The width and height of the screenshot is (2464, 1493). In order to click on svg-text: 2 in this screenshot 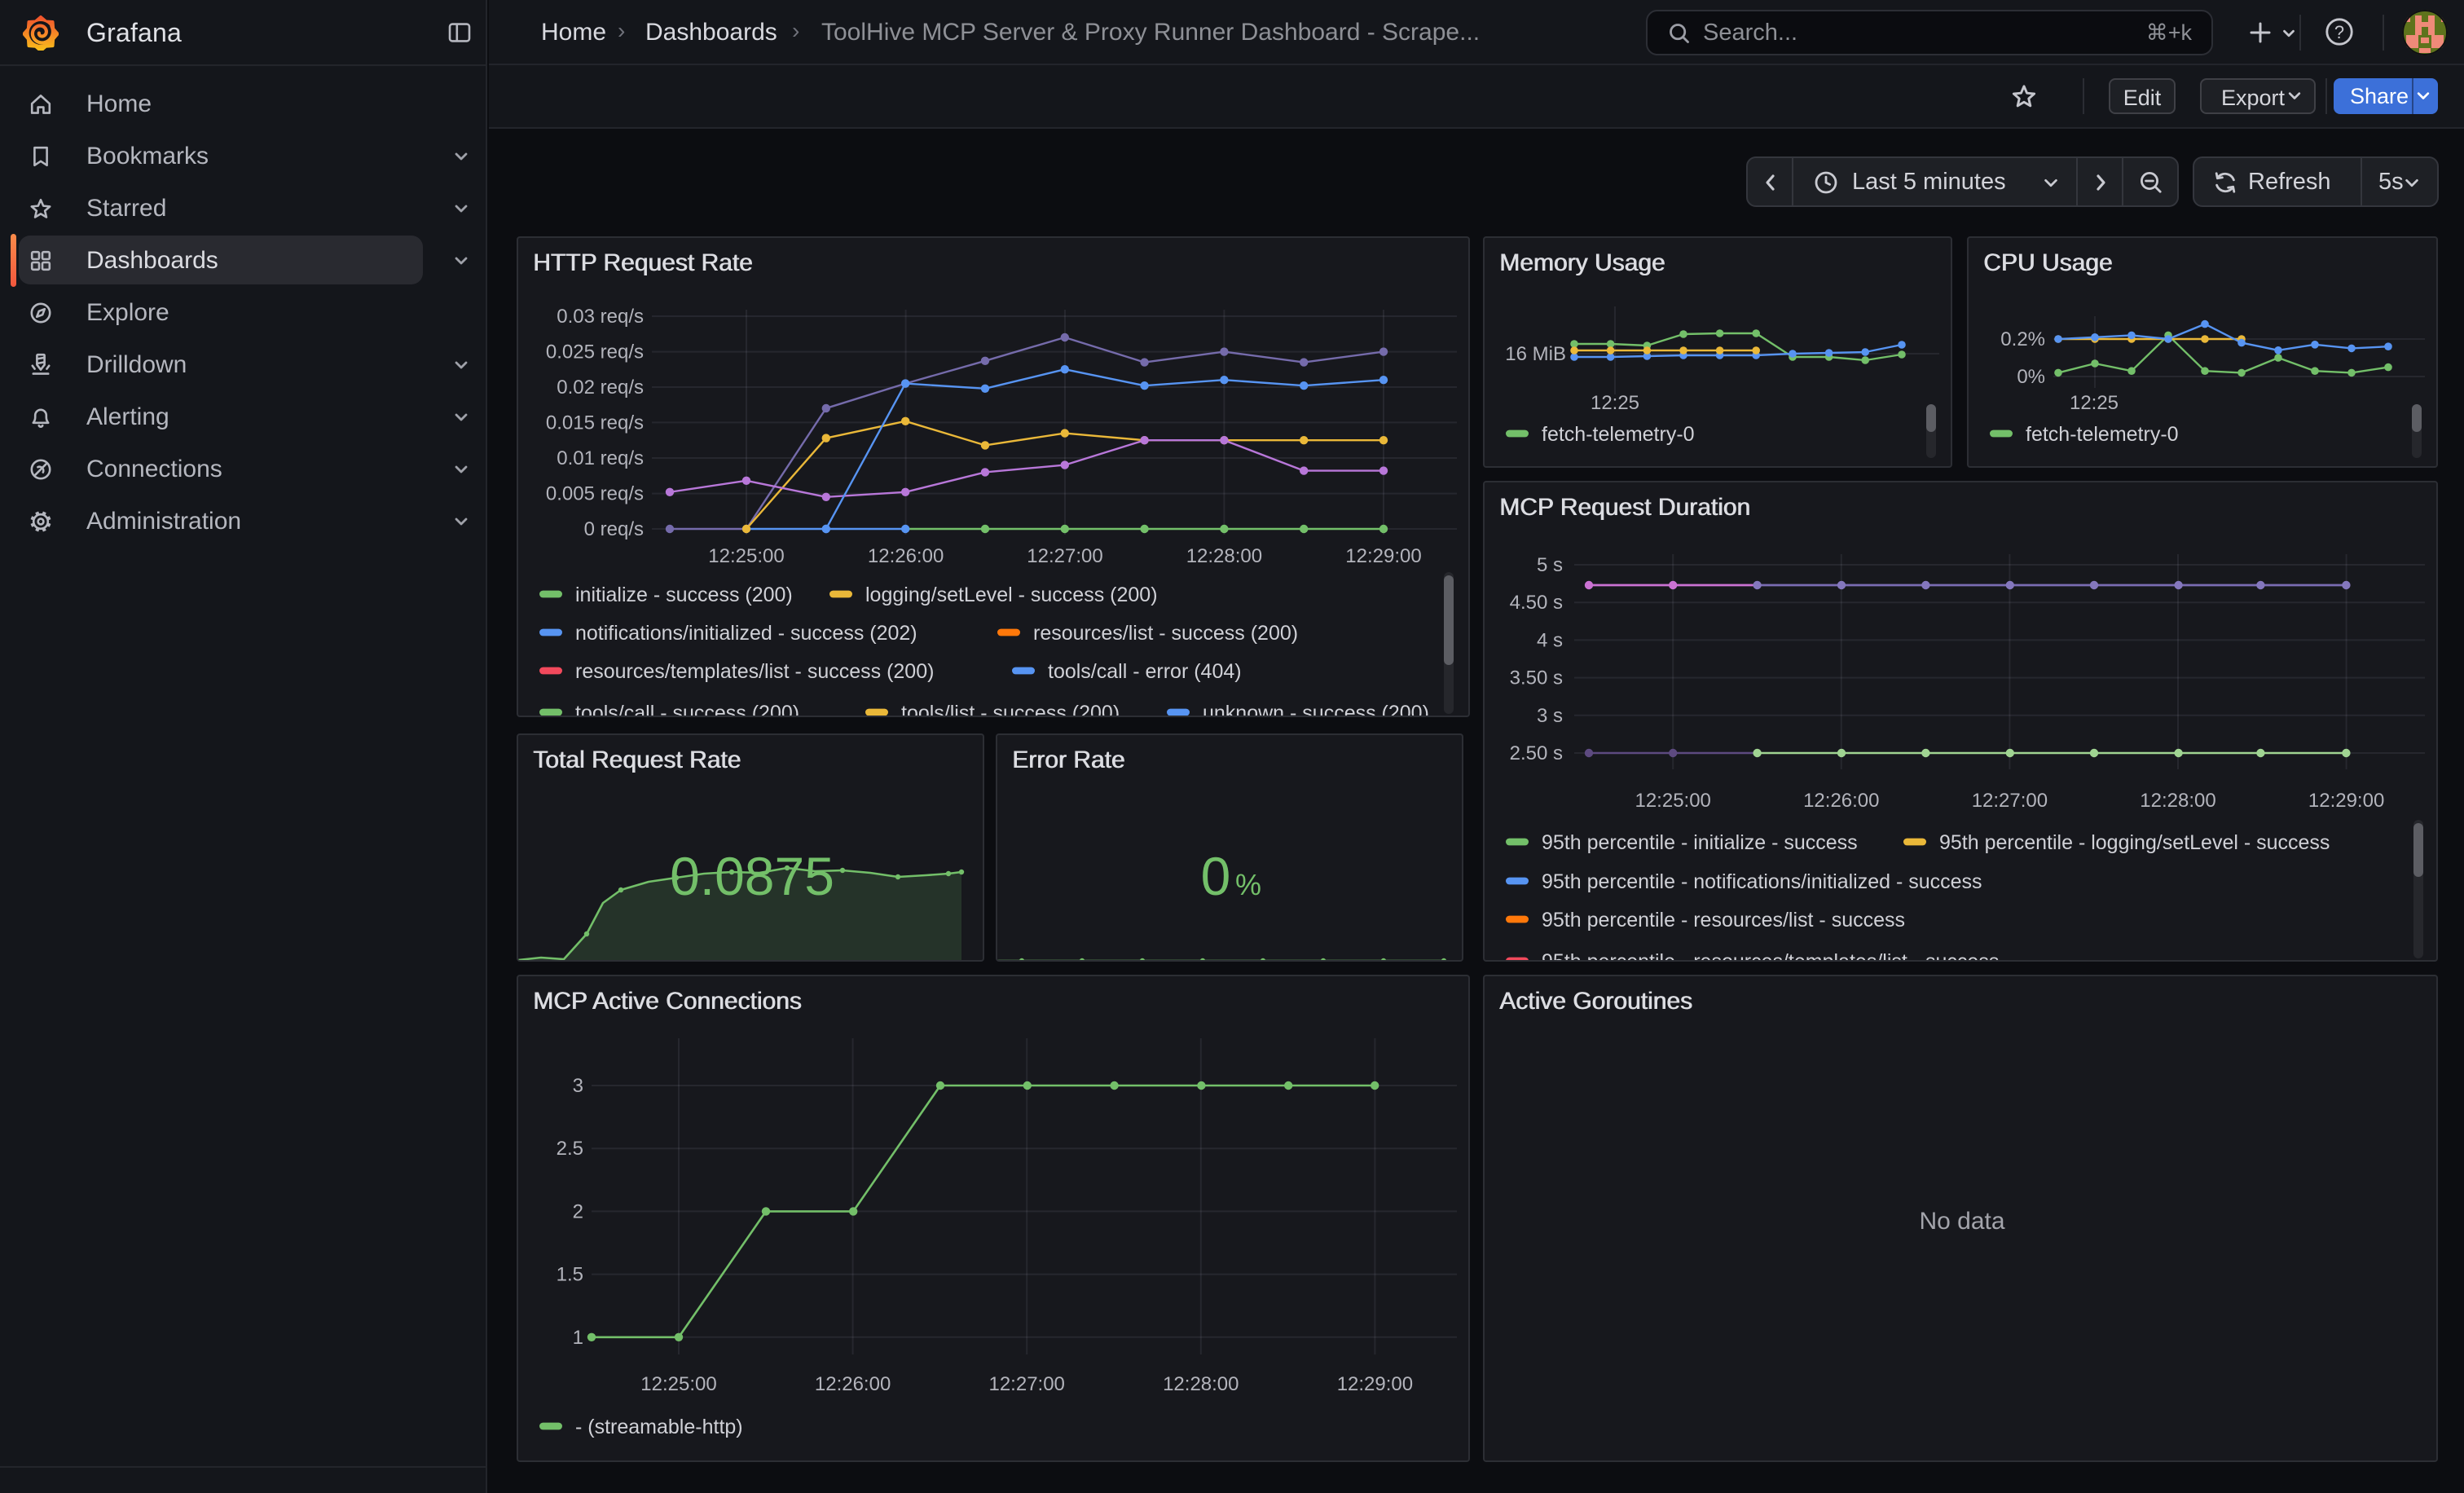, I will do `click(578, 1211)`.